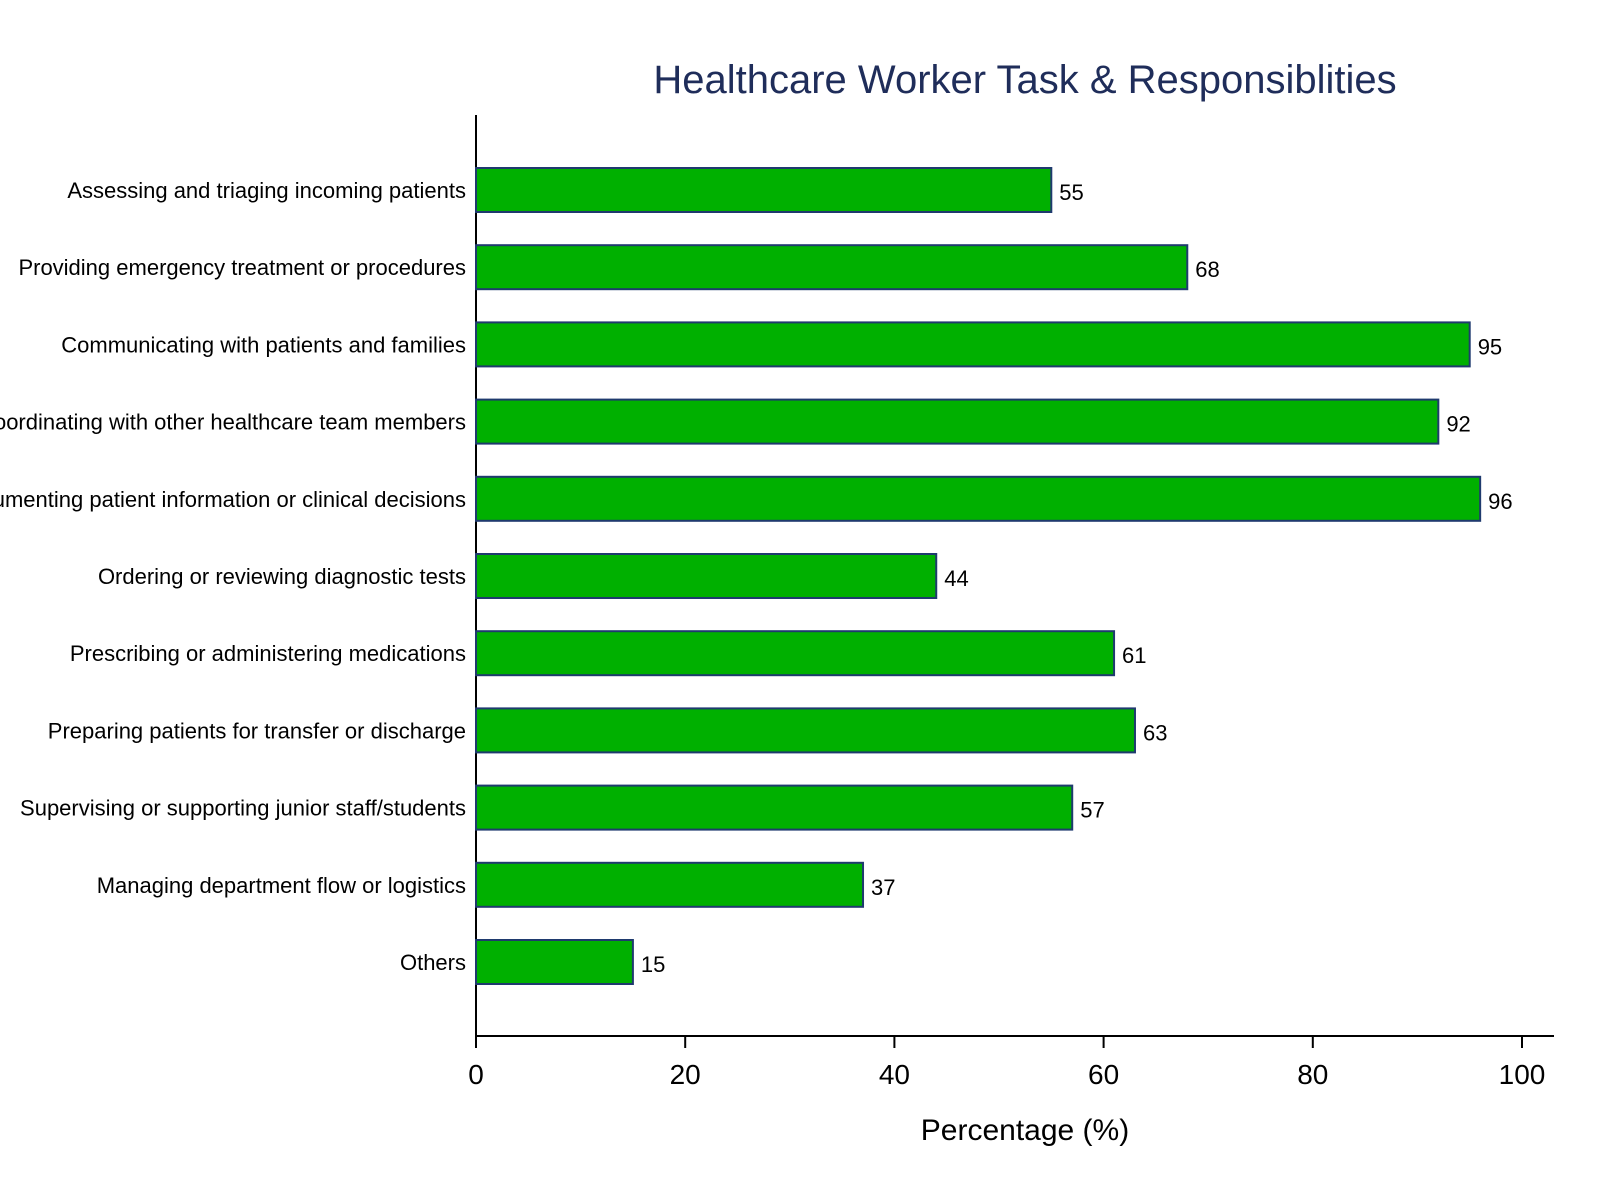  Describe the element at coordinates (1134, 655) in the screenshot. I see `value-label: 61` at that location.